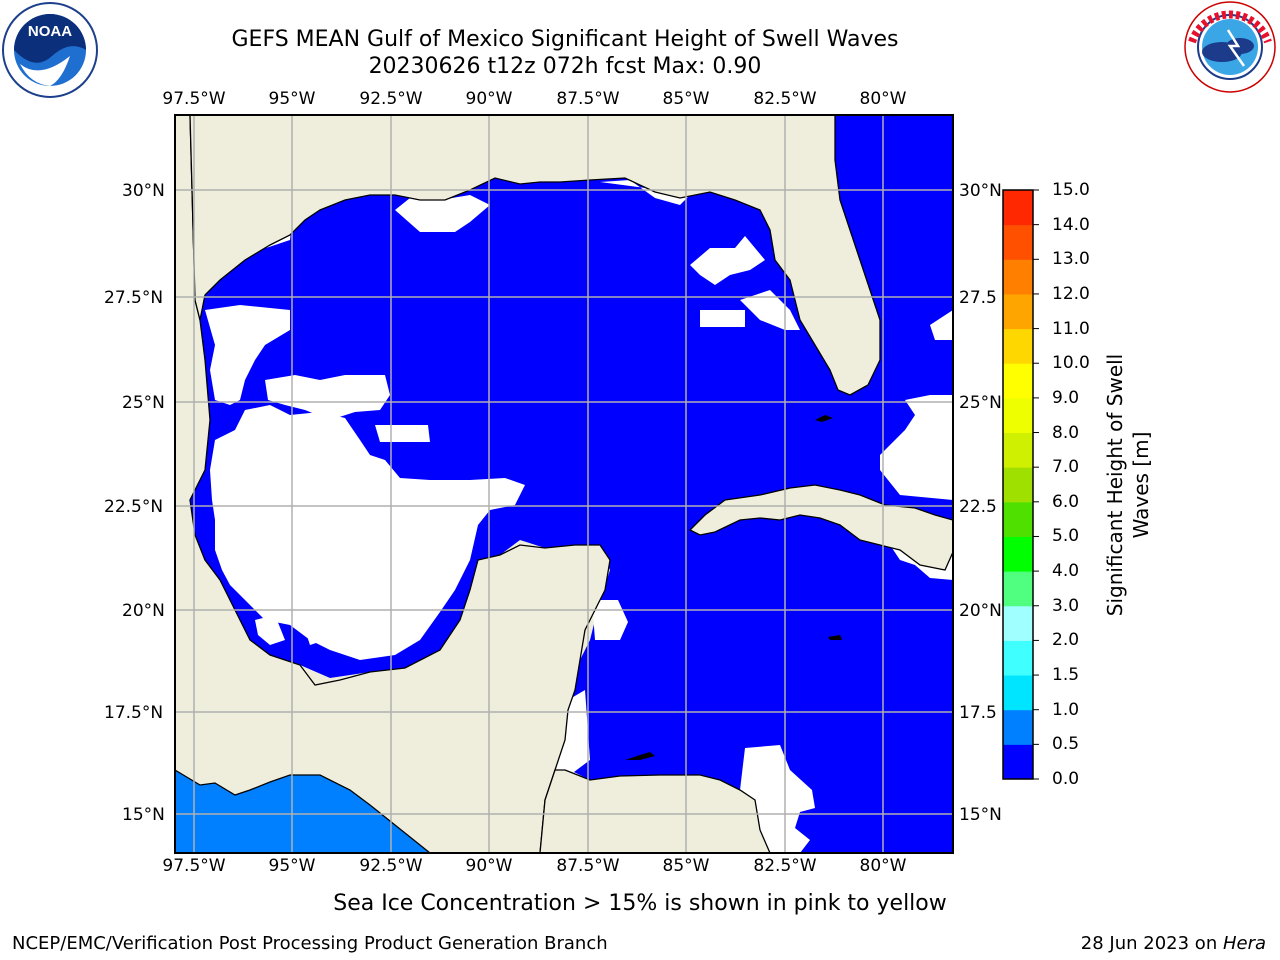 The image size is (1280, 960). Describe the element at coordinates (247, 355) in the screenshot. I see `no-data-west` at that location.